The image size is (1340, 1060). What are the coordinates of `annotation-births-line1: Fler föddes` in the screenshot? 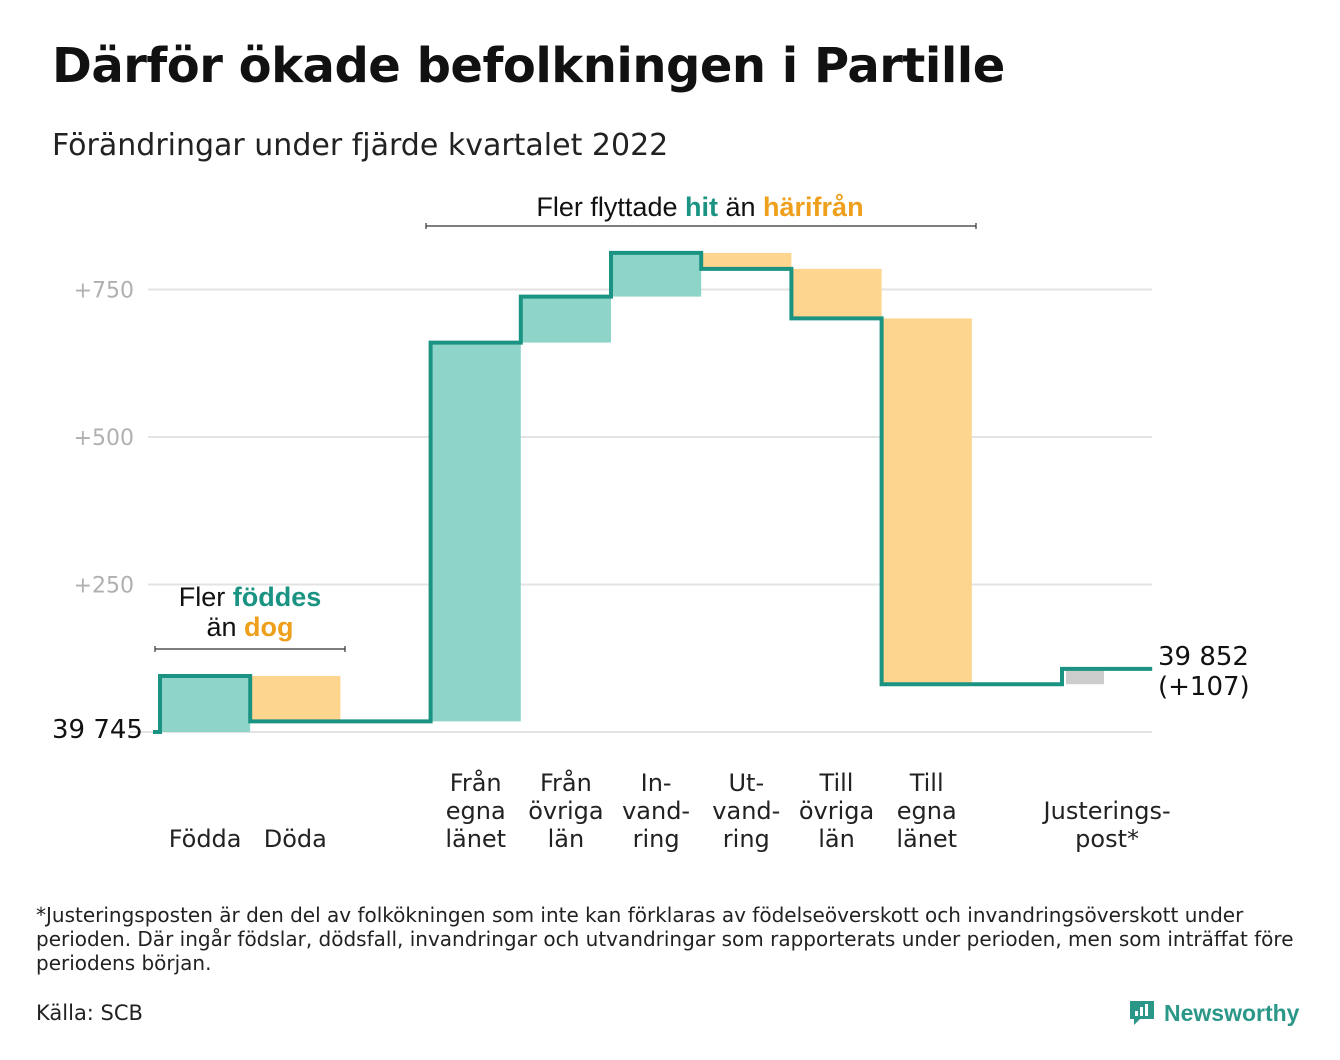 It's located at (250, 597).